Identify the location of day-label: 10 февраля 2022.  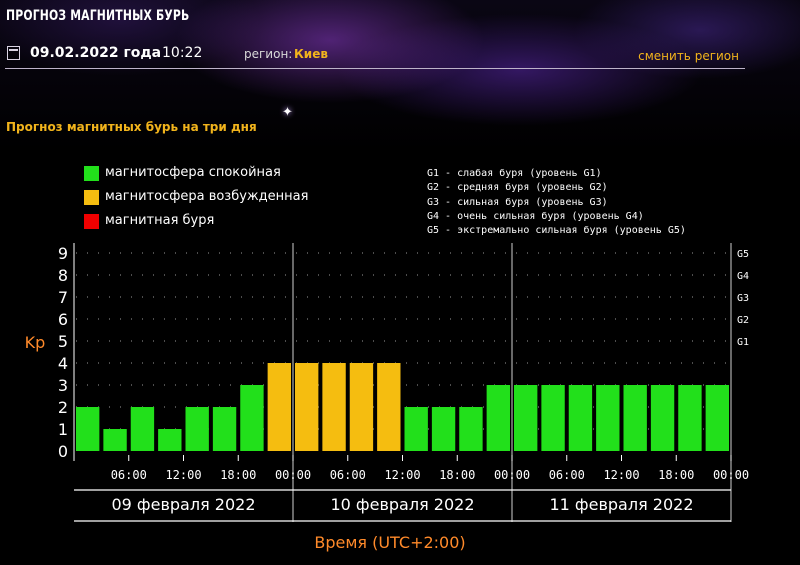
(402, 504).